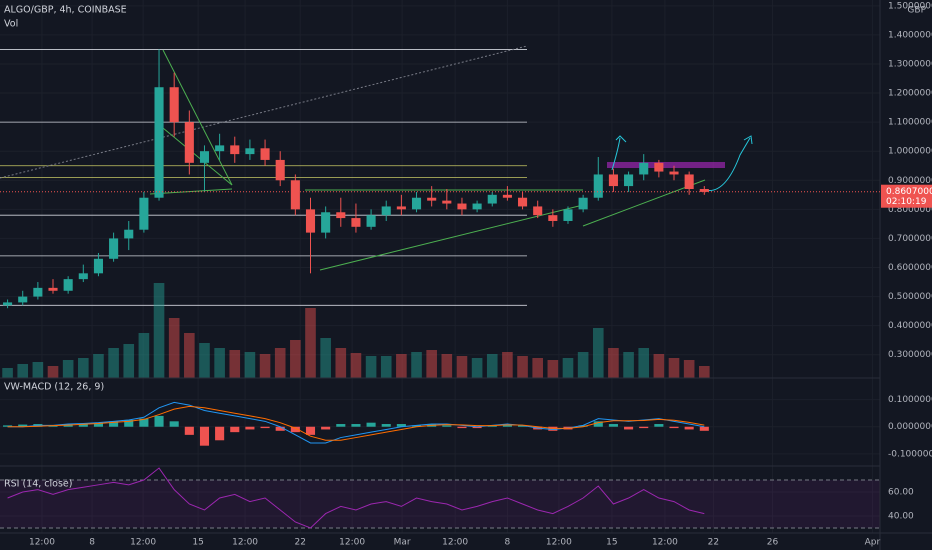  I want to click on x-tick-label: 15, so click(611, 543).